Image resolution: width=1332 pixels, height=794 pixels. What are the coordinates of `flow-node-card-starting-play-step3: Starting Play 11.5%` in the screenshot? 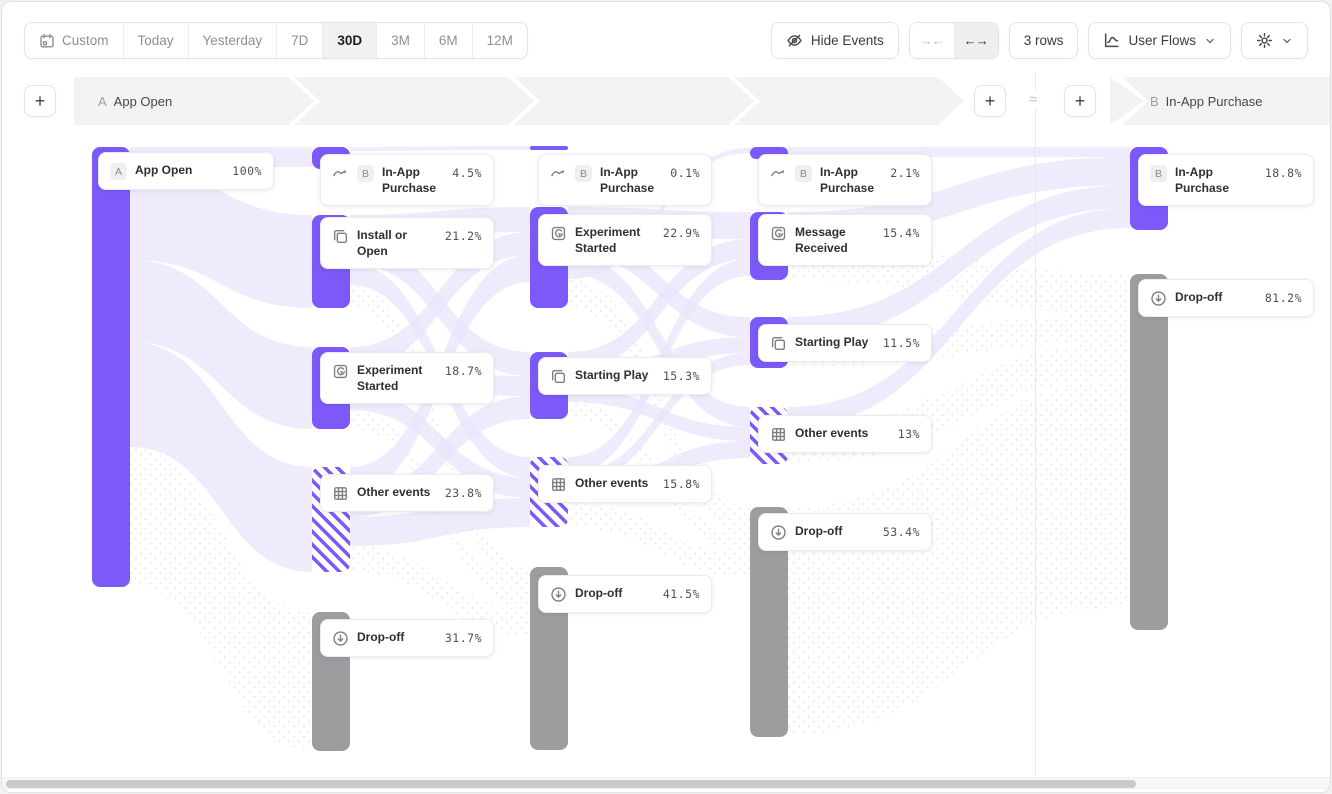 It's located at (845, 343).